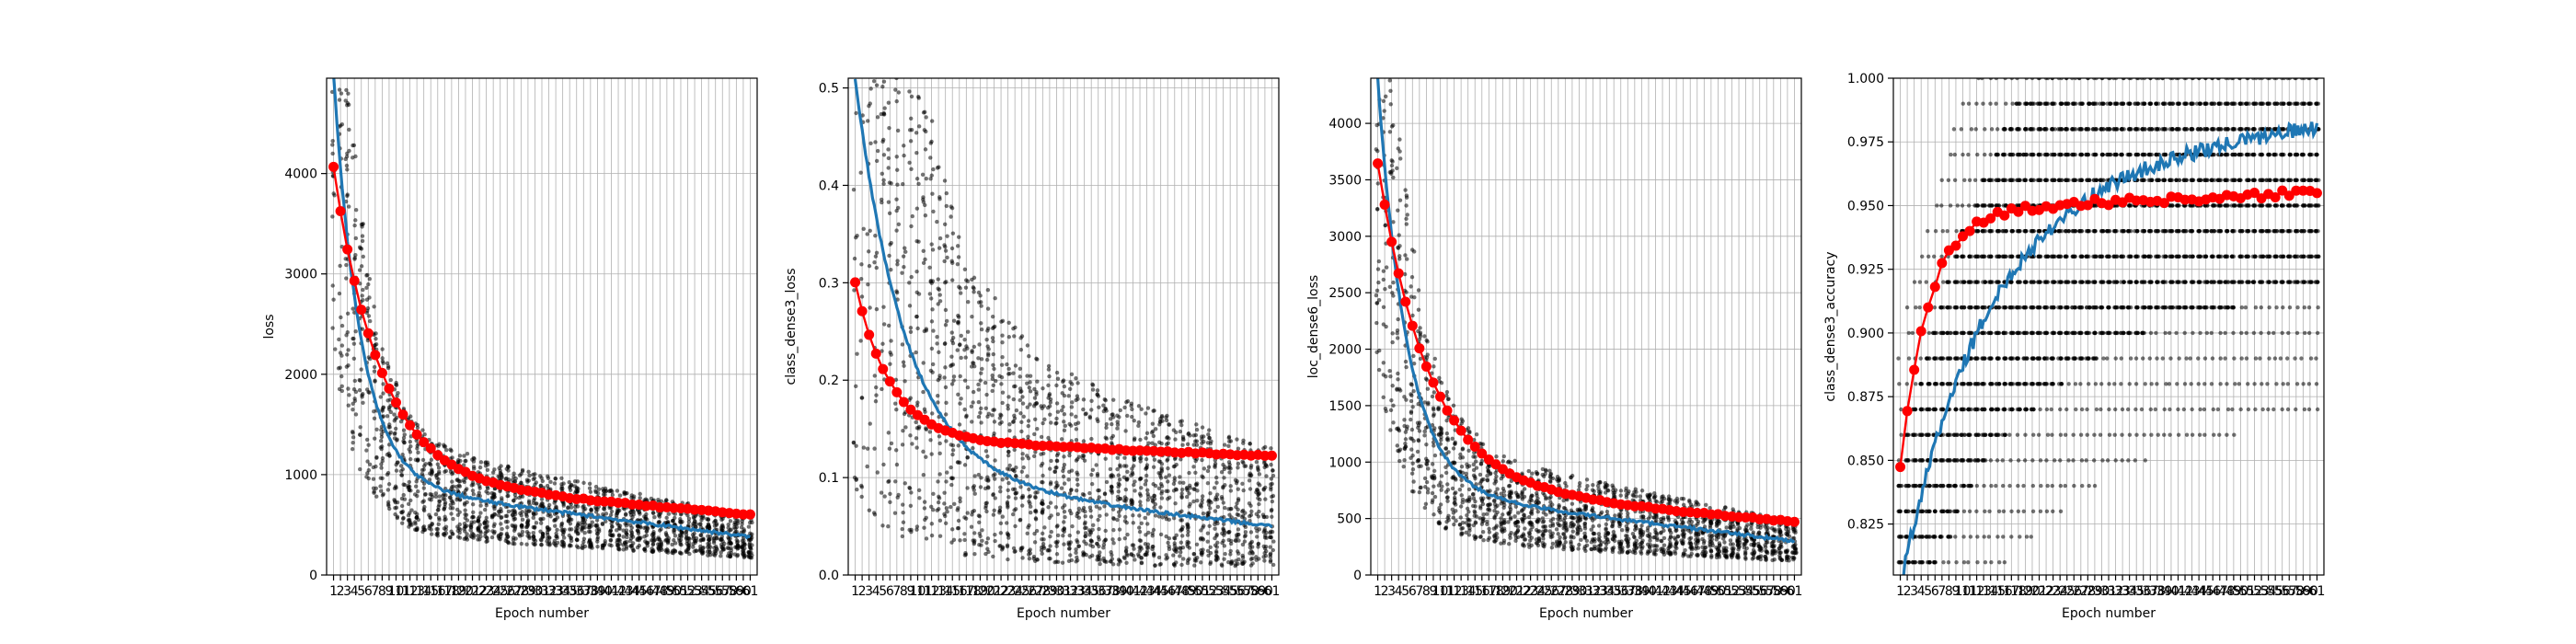 This screenshot has width=2576, height=644. What do you see at coordinates (542, 591) in the screenshot?
I see `x-tick-label: 31` at bounding box center [542, 591].